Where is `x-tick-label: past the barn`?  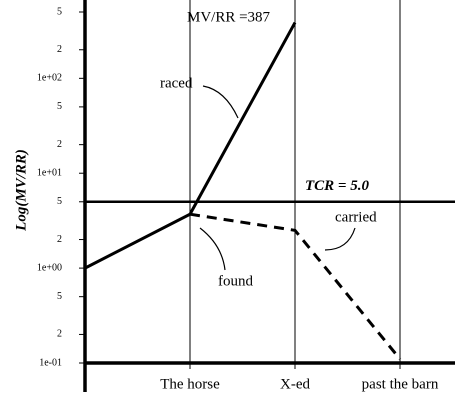
x-tick-label: past the barn is located at coordinates (400, 384).